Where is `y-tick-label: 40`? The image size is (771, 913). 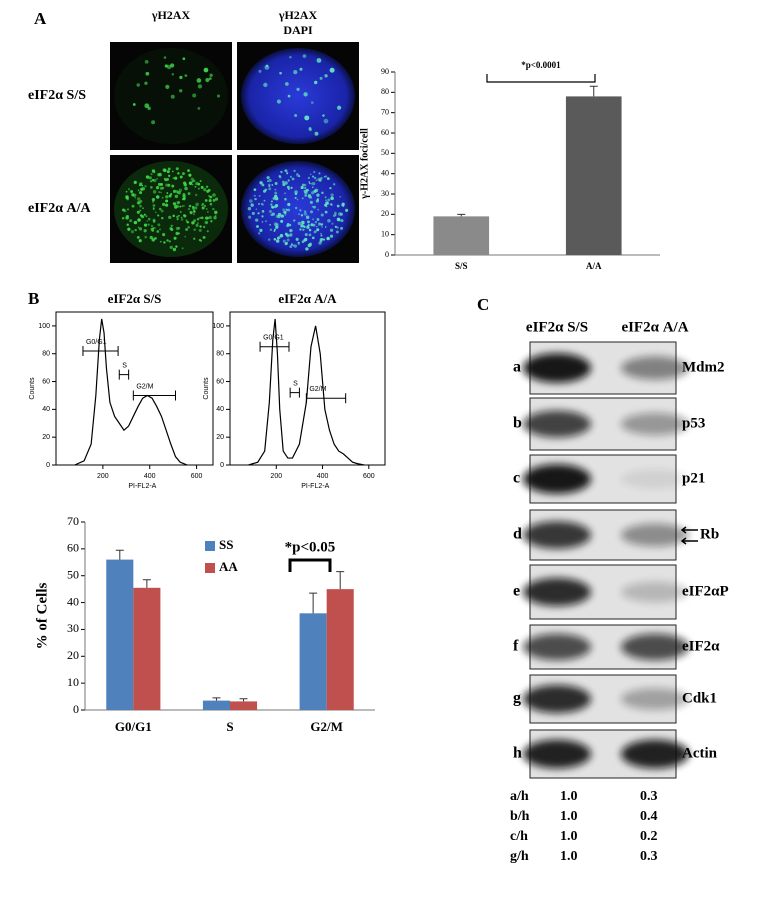
y-tick-label: 40 is located at coordinates (220, 409).